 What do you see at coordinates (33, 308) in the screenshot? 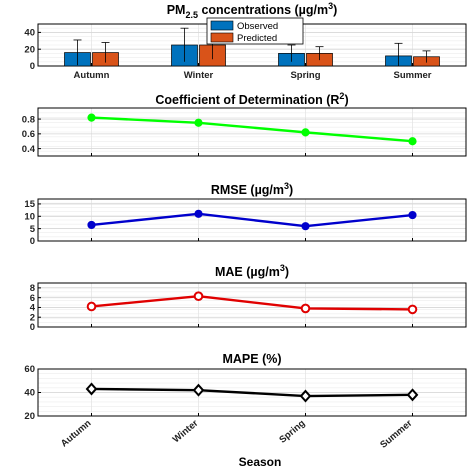
I see `y-tick-label: 4` at bounding box center [33, 308].